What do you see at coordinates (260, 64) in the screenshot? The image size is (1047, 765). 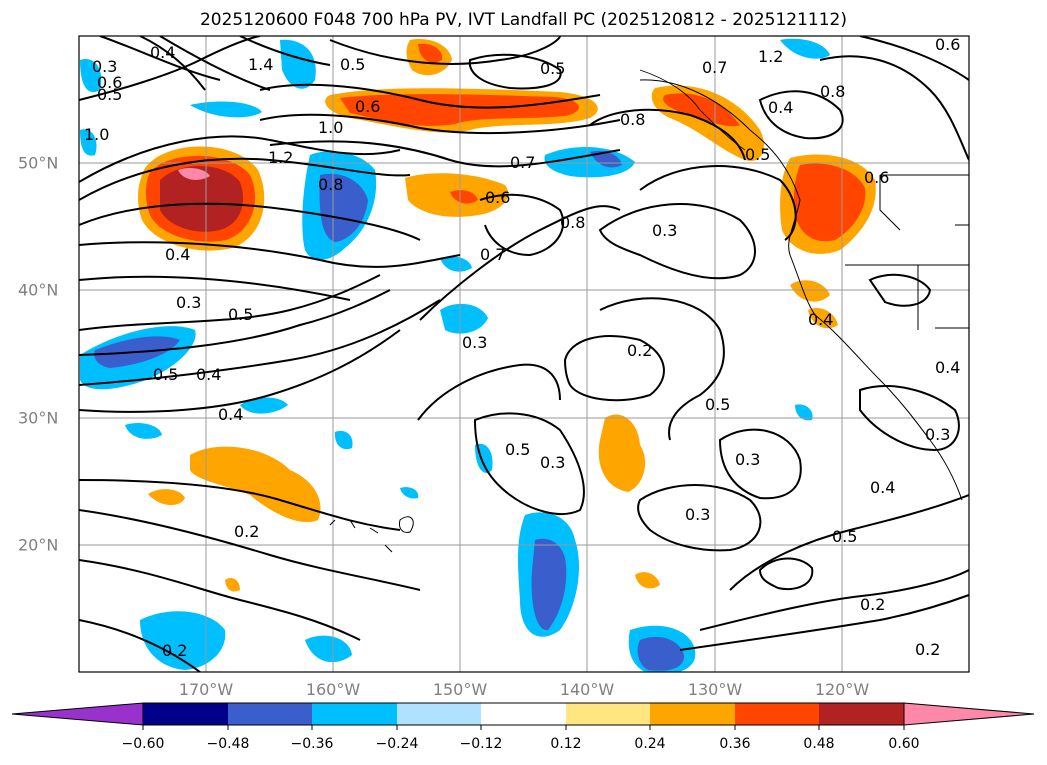 I see `contour-label: 1.4` at bounding box center [260, 64].